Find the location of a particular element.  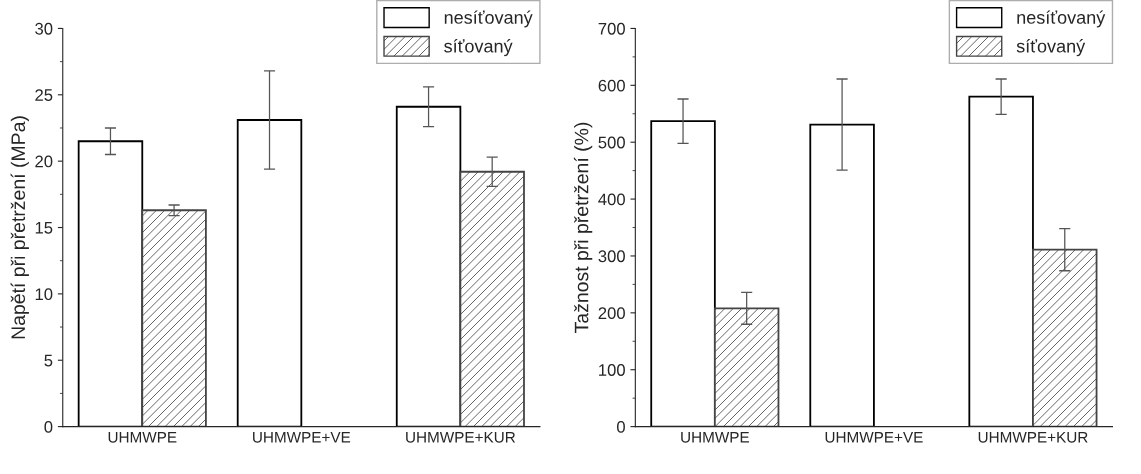

y-tick-label: 25 is located at coordinates (44, 95).